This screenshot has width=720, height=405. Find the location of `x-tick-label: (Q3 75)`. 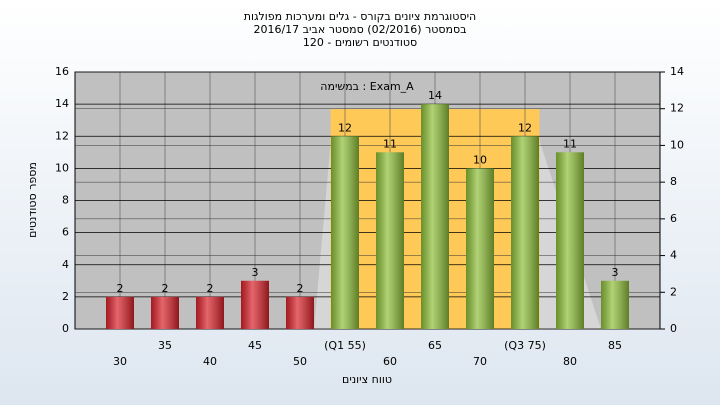

x-tick-label: (Q3 75) is located at coordinates (525, 345).